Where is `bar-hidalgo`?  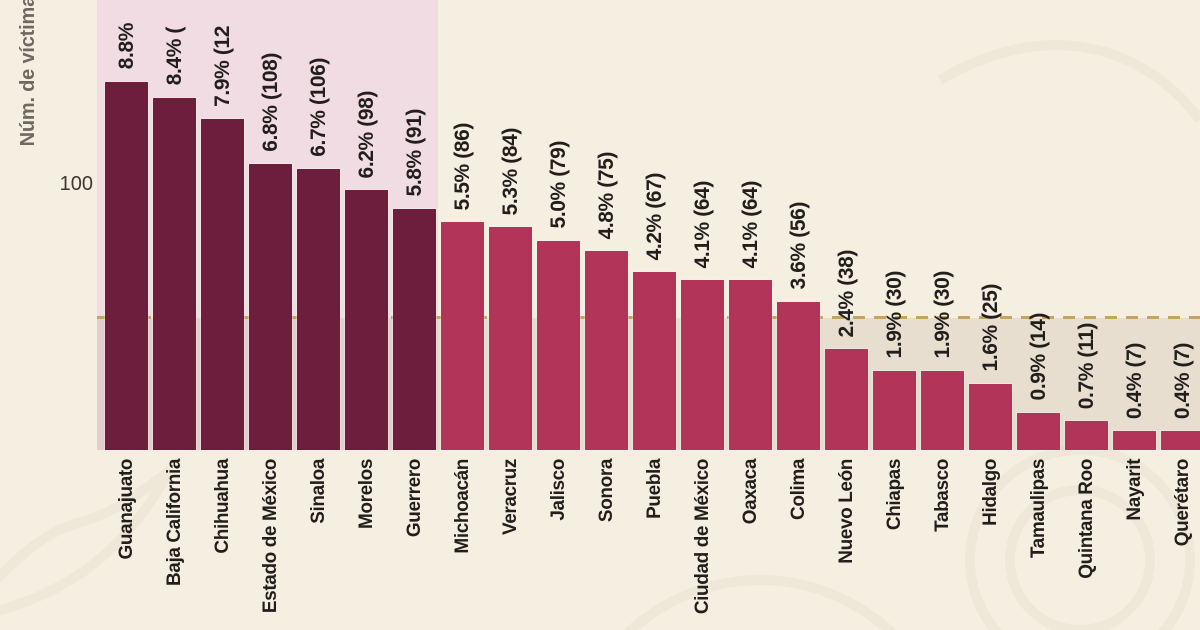
bar-hidalgo is located at coordinates (990, 416).